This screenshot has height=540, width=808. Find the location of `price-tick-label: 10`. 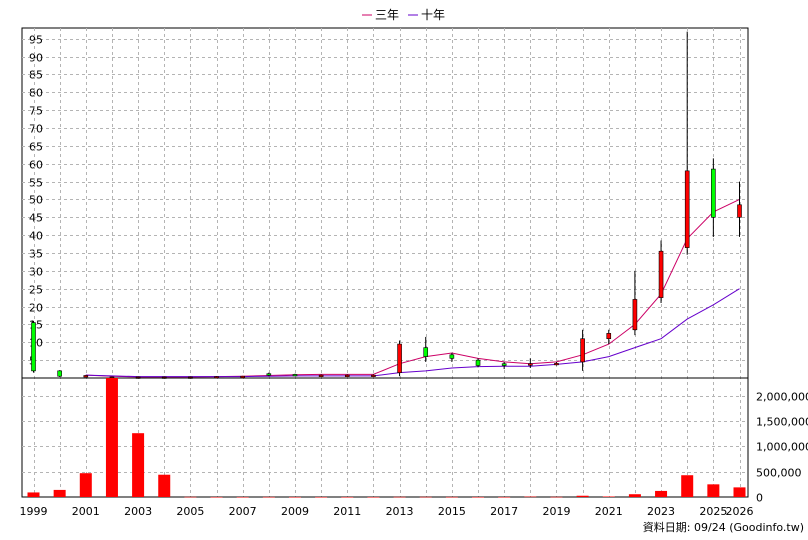

price-tick-label: 10 is located at coordinates (36, 343).